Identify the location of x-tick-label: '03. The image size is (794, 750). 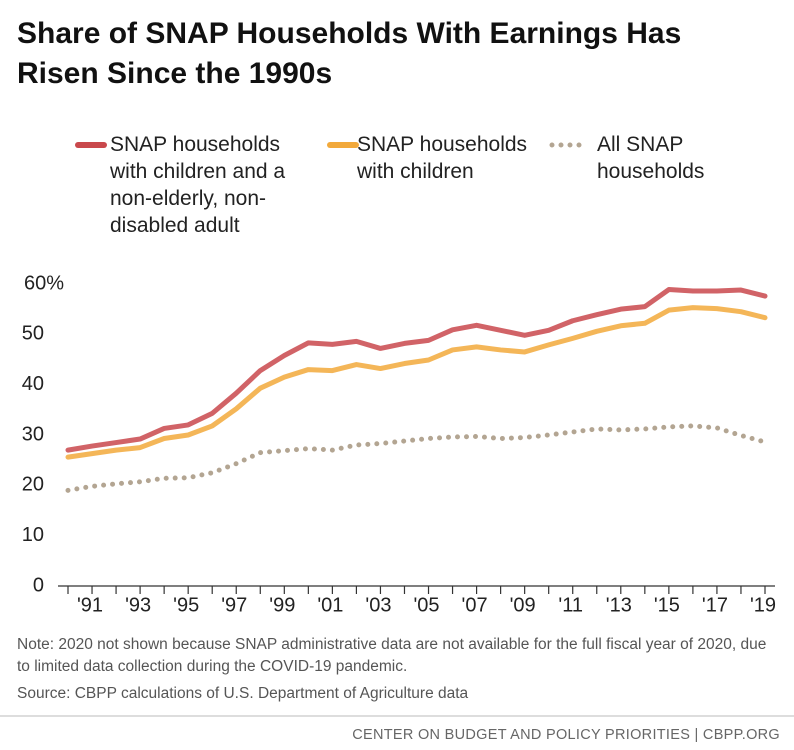
(378, 605).